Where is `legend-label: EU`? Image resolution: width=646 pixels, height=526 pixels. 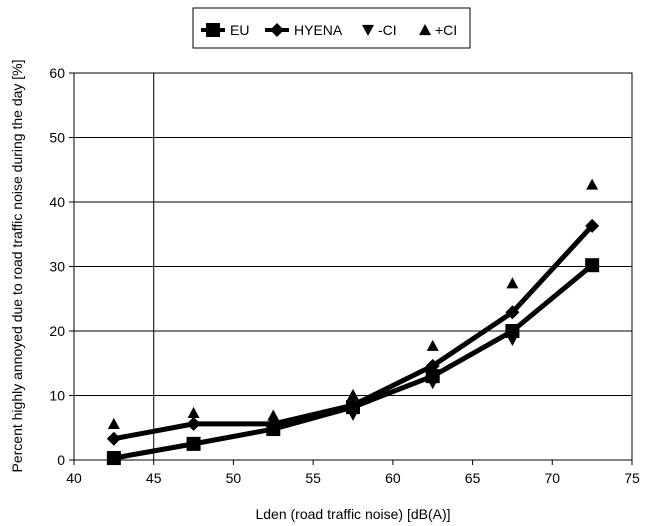 legend-label: EU is located at coordinates (239, 30).